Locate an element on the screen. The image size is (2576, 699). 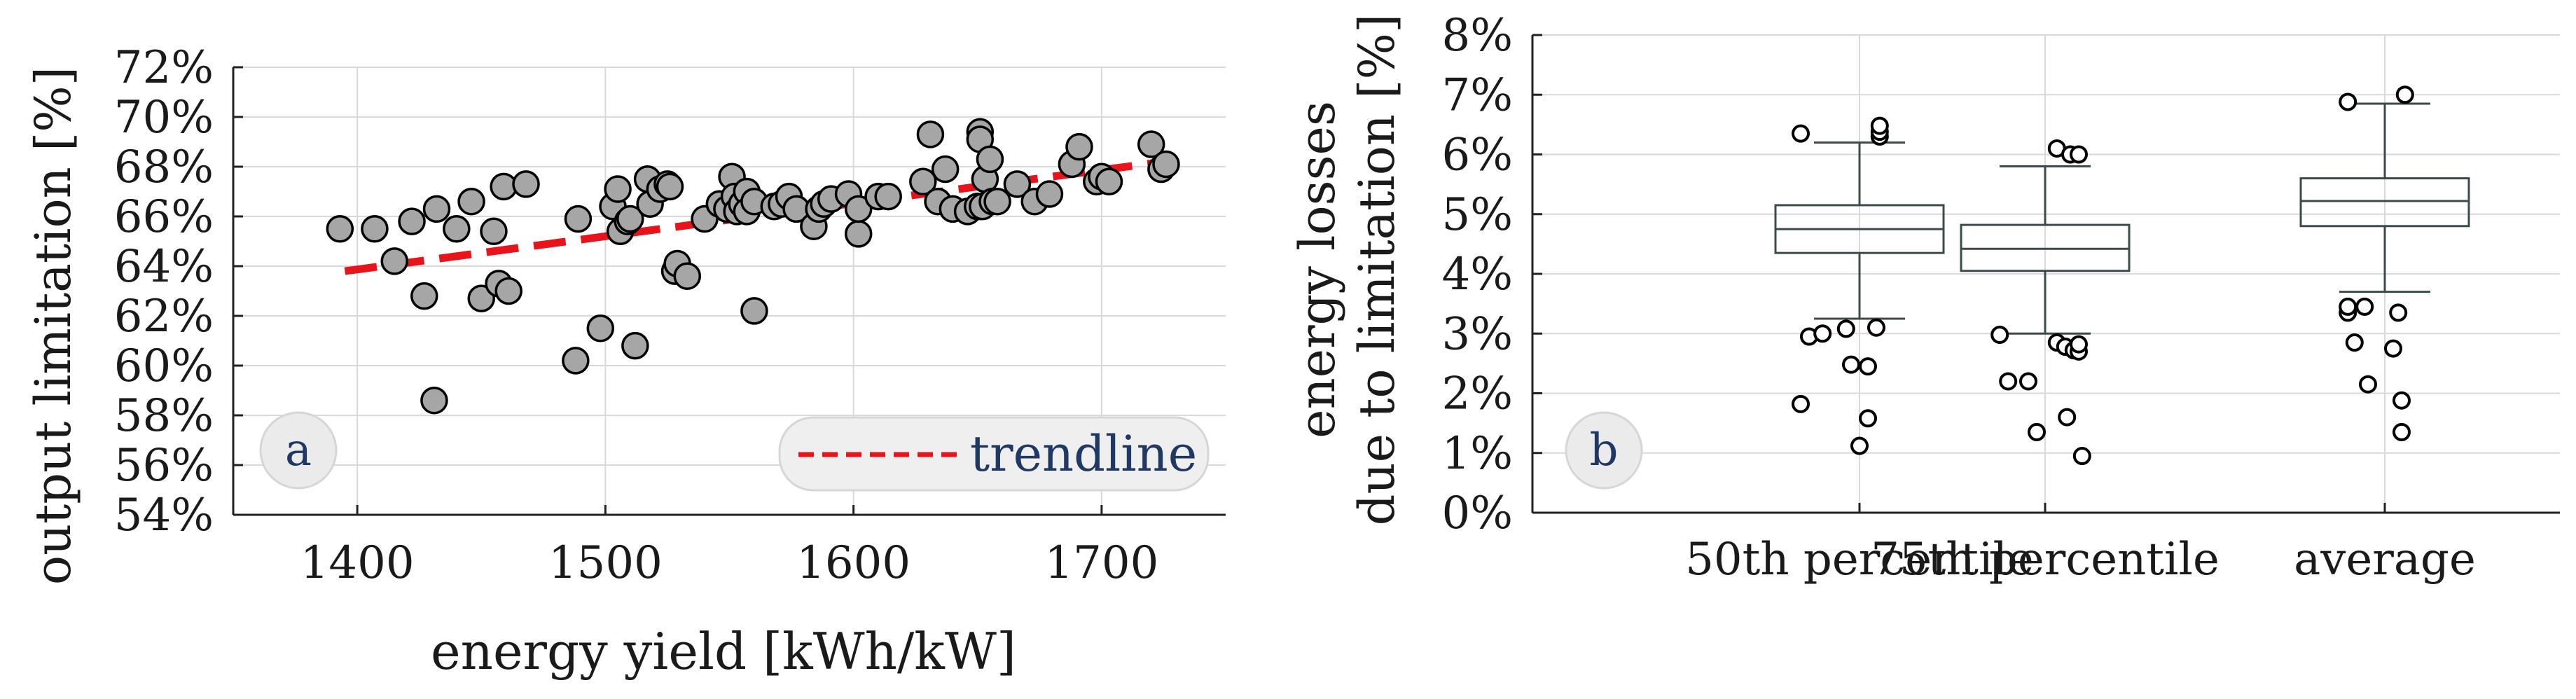
panel-b-y-axis-label-line-1: energy losses is located at coordinates (1318, 269).